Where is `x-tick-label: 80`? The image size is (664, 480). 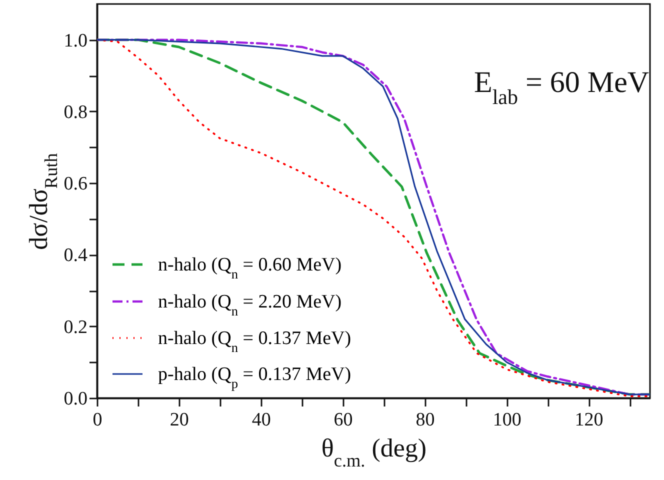
x-tick-label: 80 is located at coordinates (425, 420).